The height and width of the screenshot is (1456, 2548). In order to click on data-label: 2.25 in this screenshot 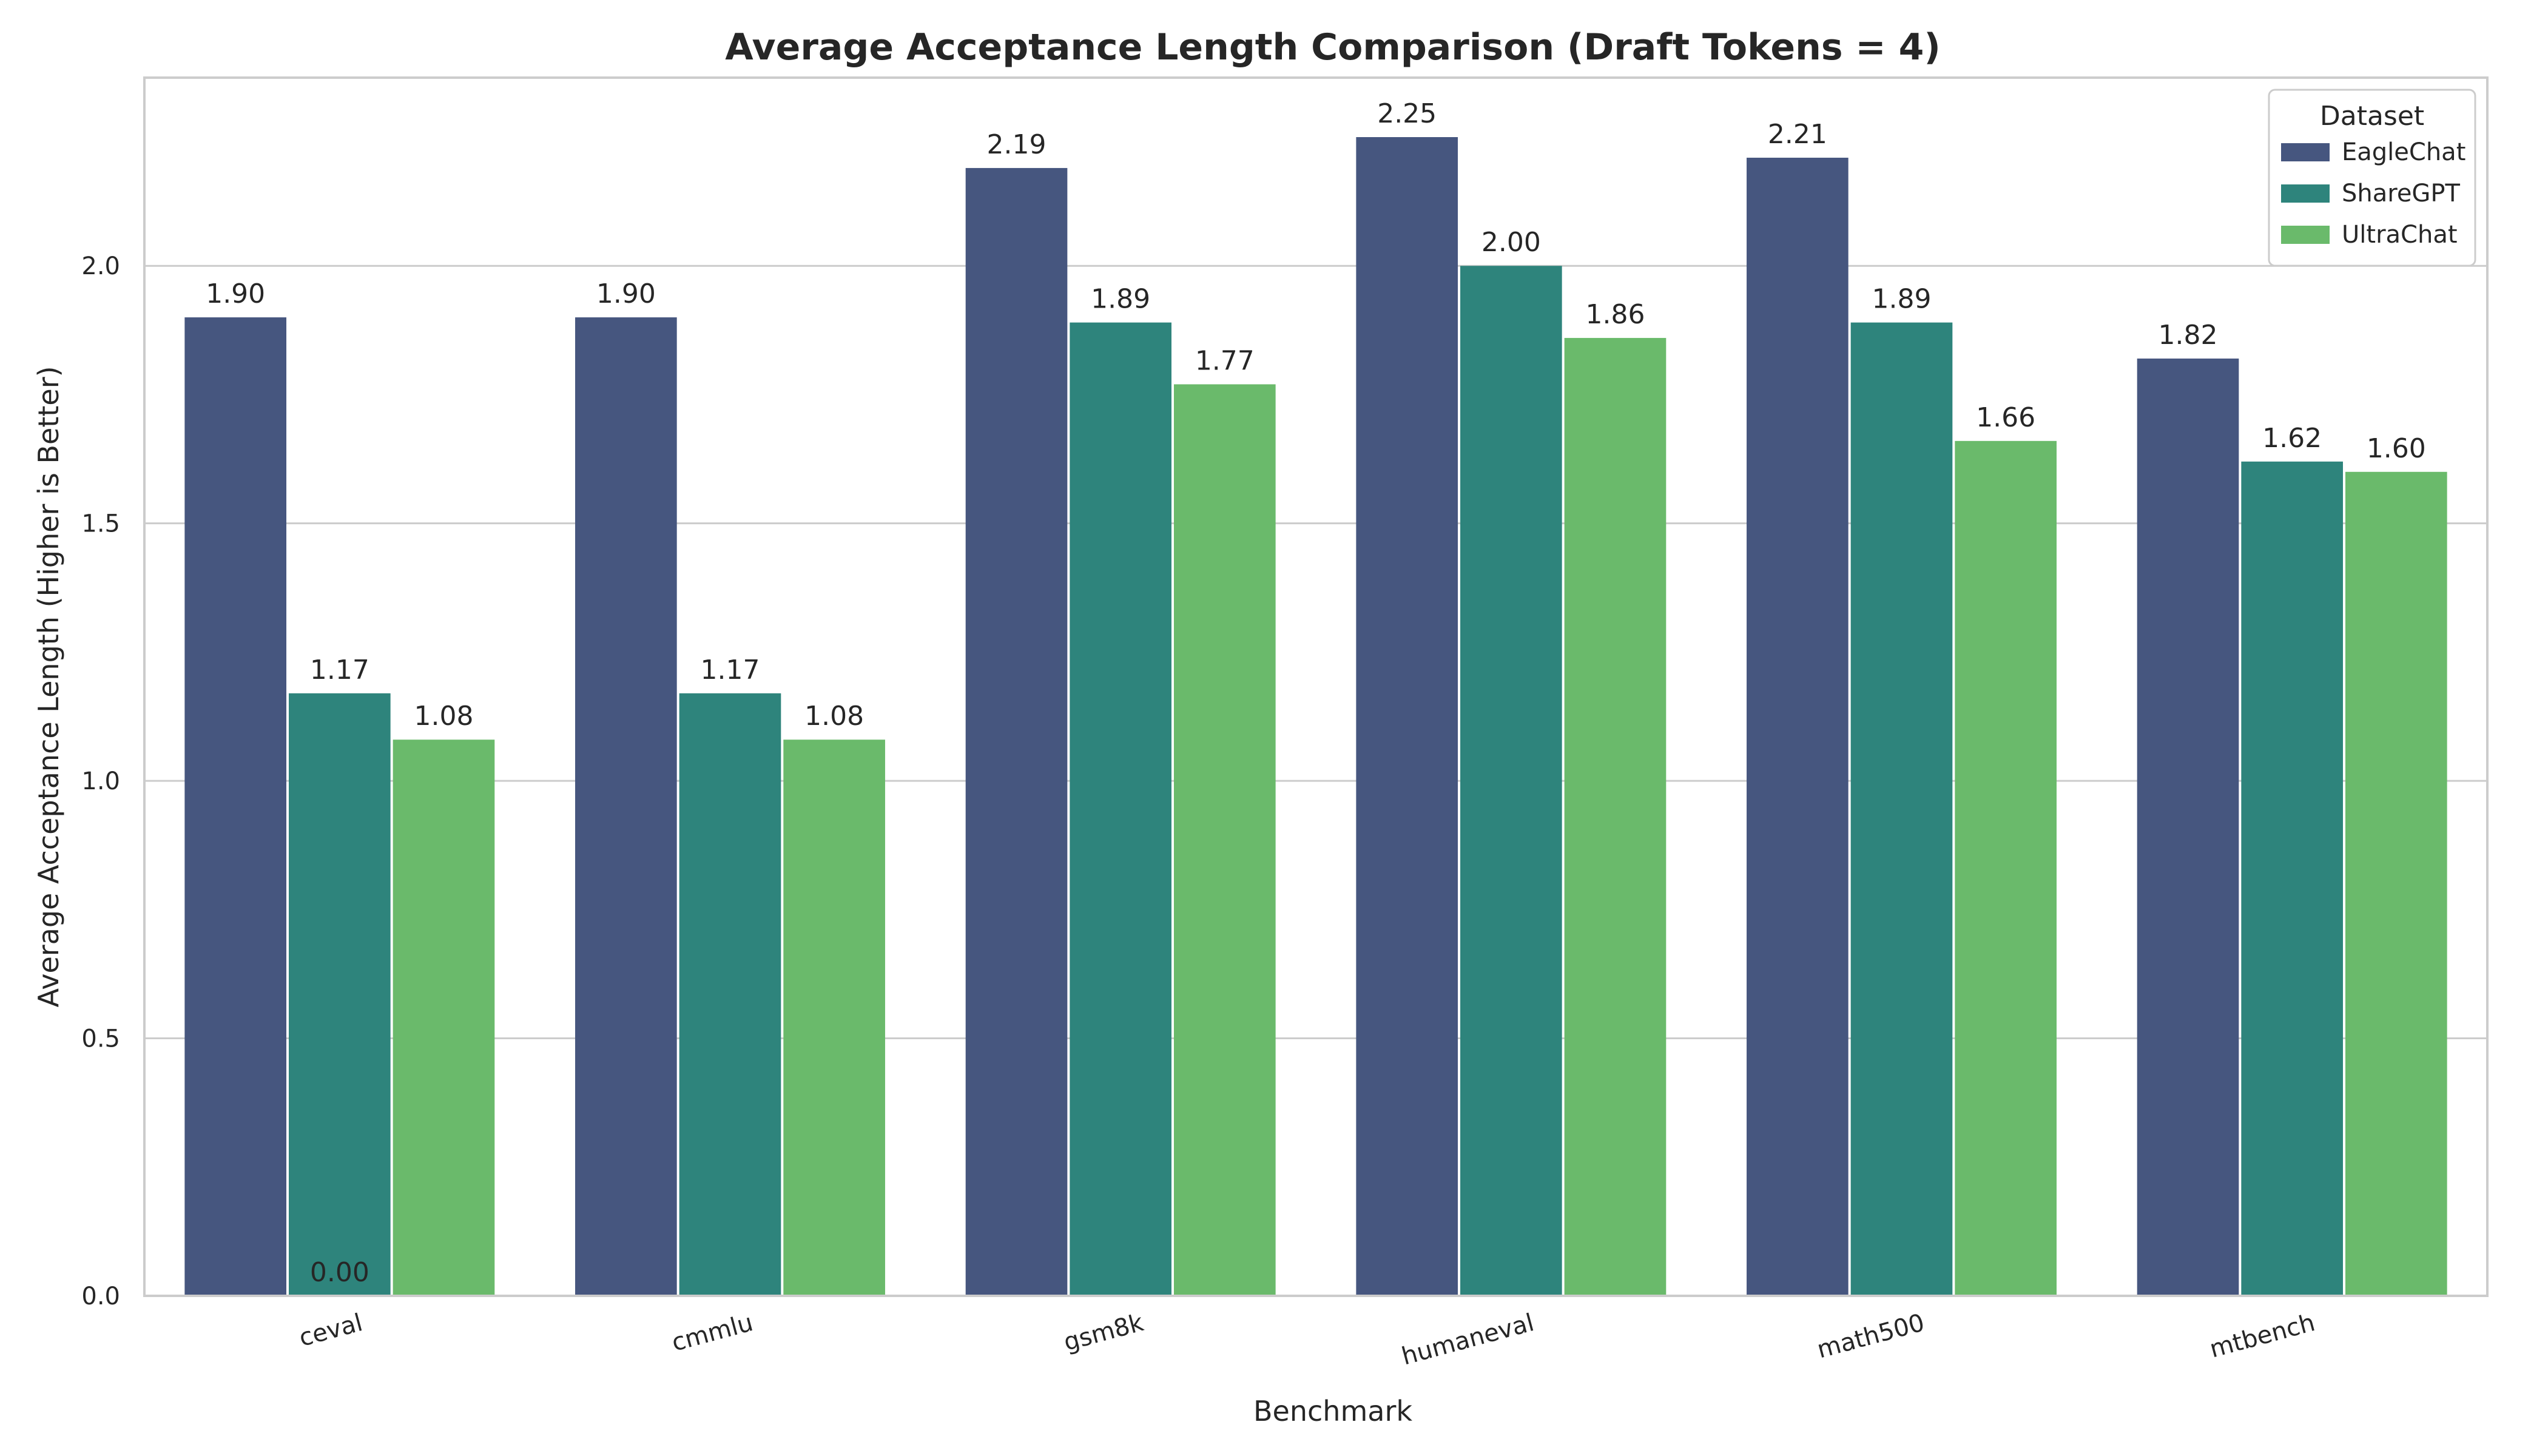, I will do `click(1407, 113)`.